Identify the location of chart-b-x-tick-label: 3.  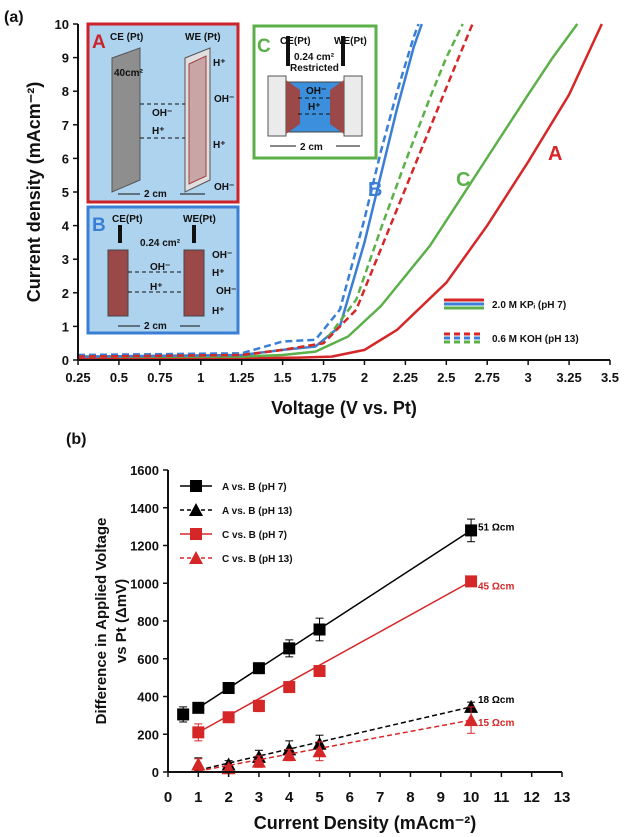
(259, 797).